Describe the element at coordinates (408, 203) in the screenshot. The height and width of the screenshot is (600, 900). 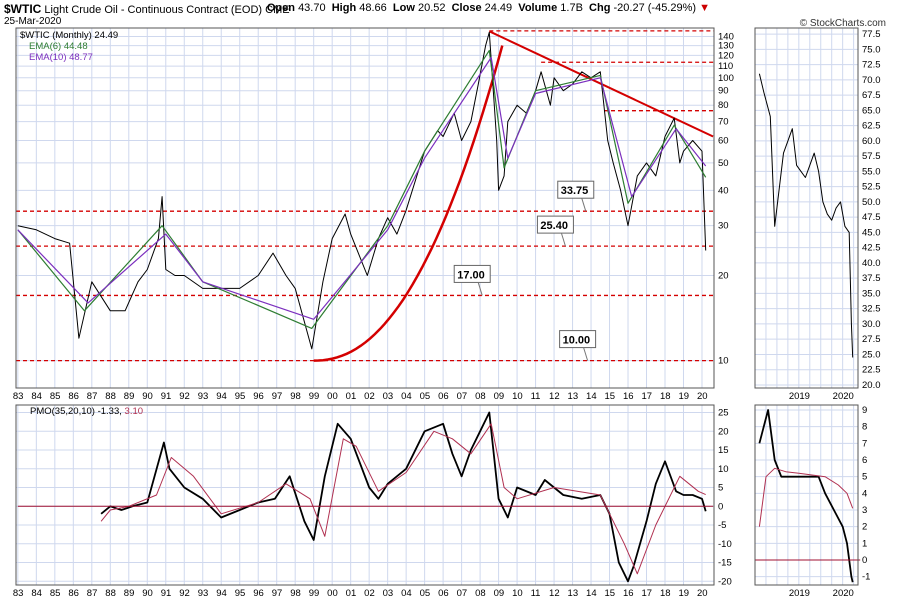
I see `parabolic-curve` at that location.